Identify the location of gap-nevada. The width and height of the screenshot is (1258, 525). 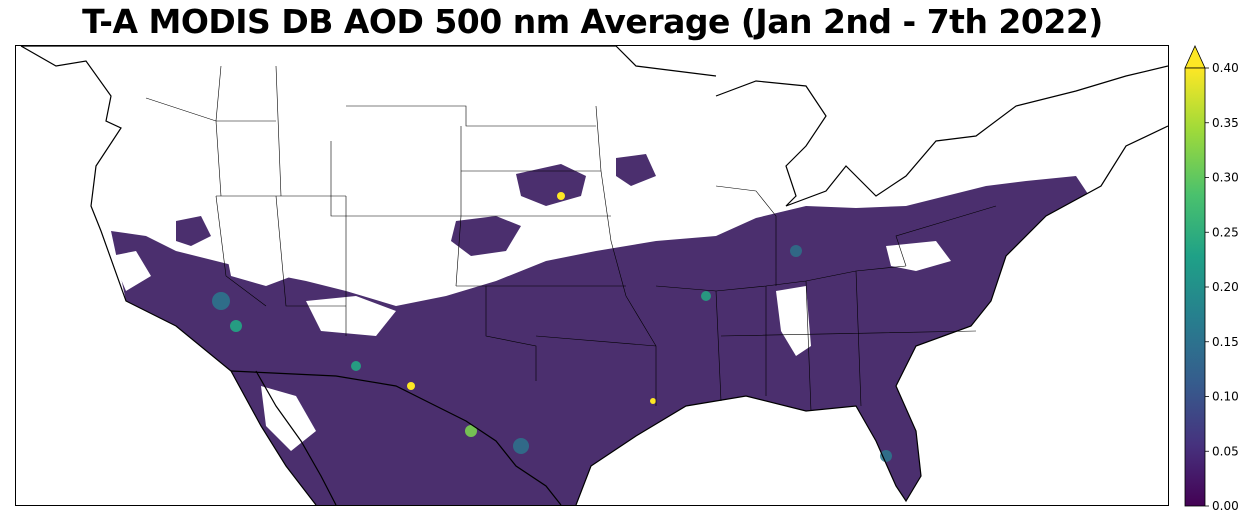
(131, 271).